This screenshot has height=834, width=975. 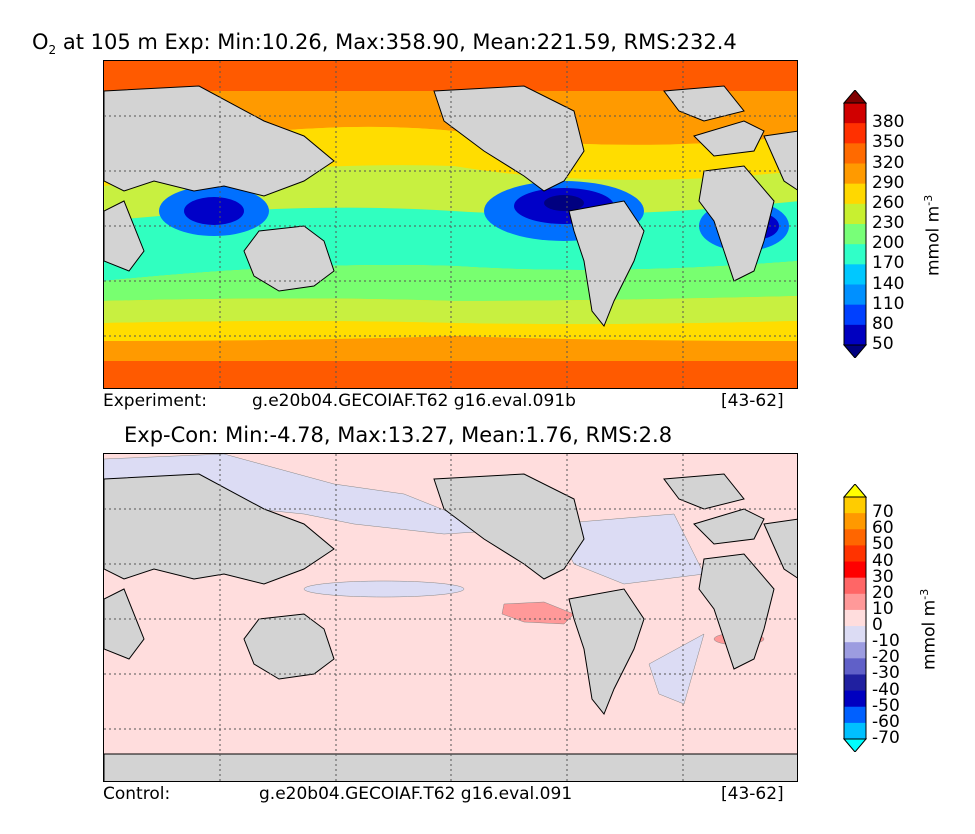 What do you see at coordinates (924, 594) in the screenshot?
I see `diff-unit-sup: -3` at bounding box center [924, 594].